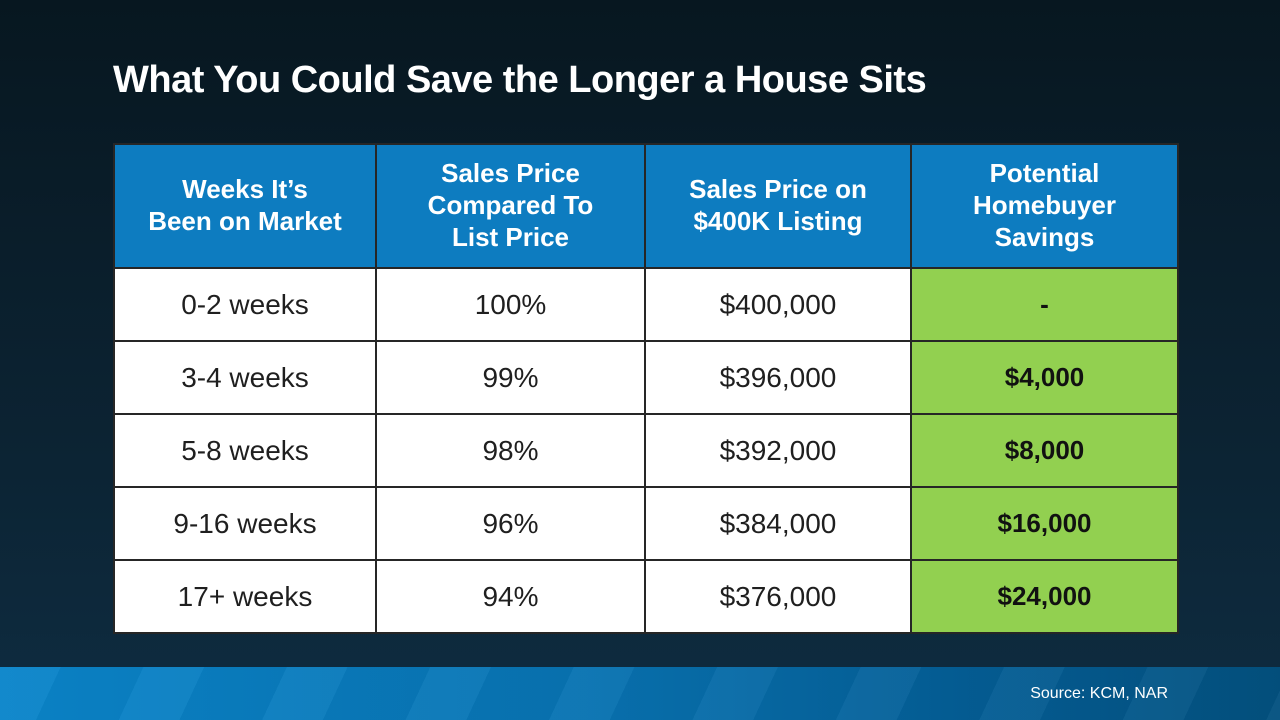 The height and width of the screenshot is (720, 1280). What do you see at coordinates (245, 523) in the screenshot?
I see `cell-weeks: 9-16 weeks` at bounding box center [245, 523].